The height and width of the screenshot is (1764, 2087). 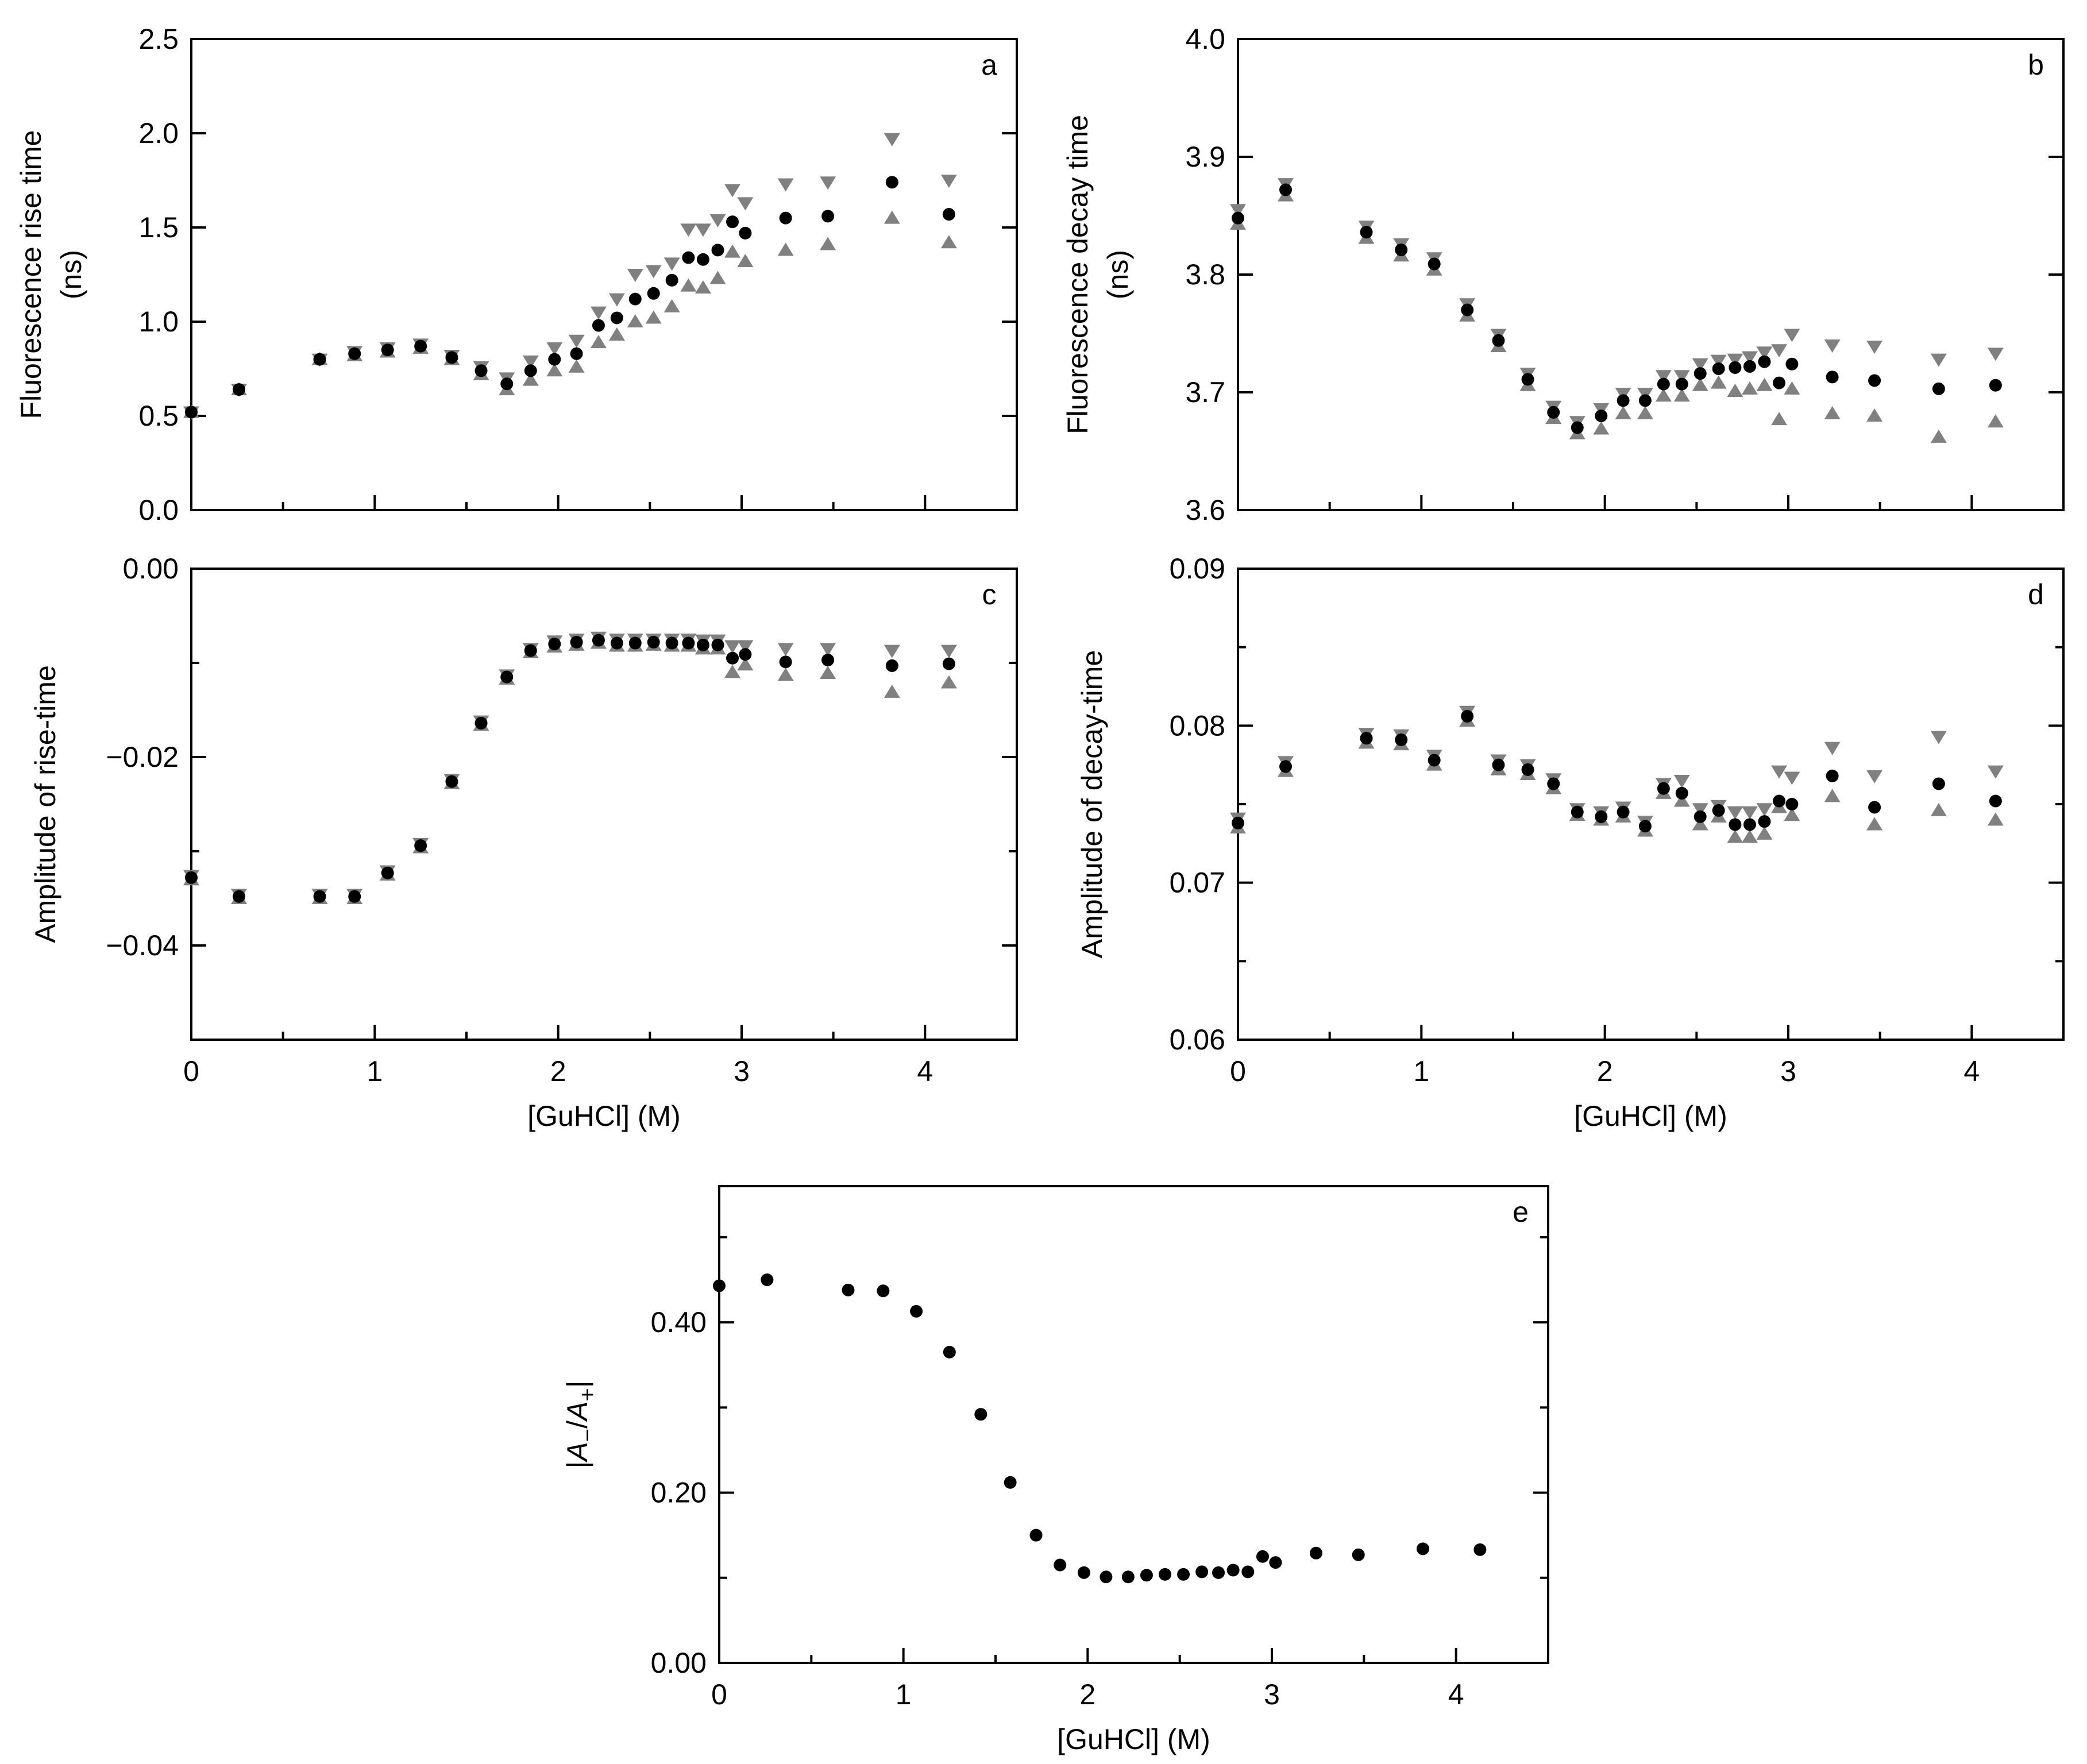 I want to click on y-tick-label: 3.9, so click(x=1205, y=157).